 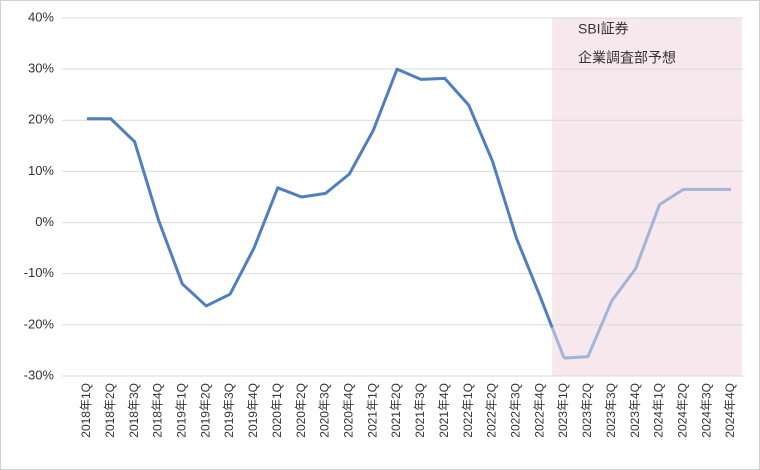 I want to click on x-tick-label: 2023年2Q, so click(x=587, y=410).